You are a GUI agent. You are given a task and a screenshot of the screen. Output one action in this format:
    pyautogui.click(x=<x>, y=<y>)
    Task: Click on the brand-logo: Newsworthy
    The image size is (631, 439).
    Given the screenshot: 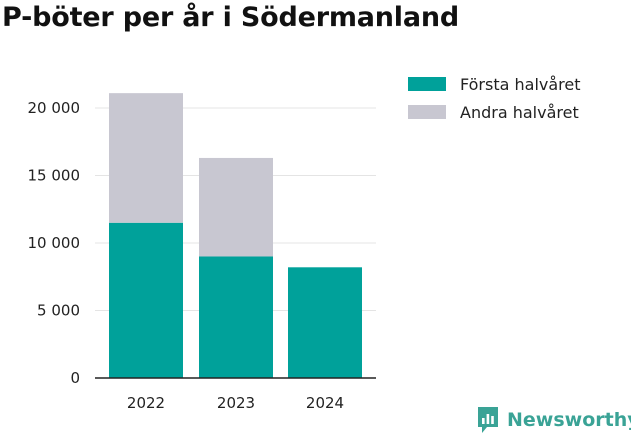 What is the action you would take?
    pyautogui.click(x=553, y=420)
    